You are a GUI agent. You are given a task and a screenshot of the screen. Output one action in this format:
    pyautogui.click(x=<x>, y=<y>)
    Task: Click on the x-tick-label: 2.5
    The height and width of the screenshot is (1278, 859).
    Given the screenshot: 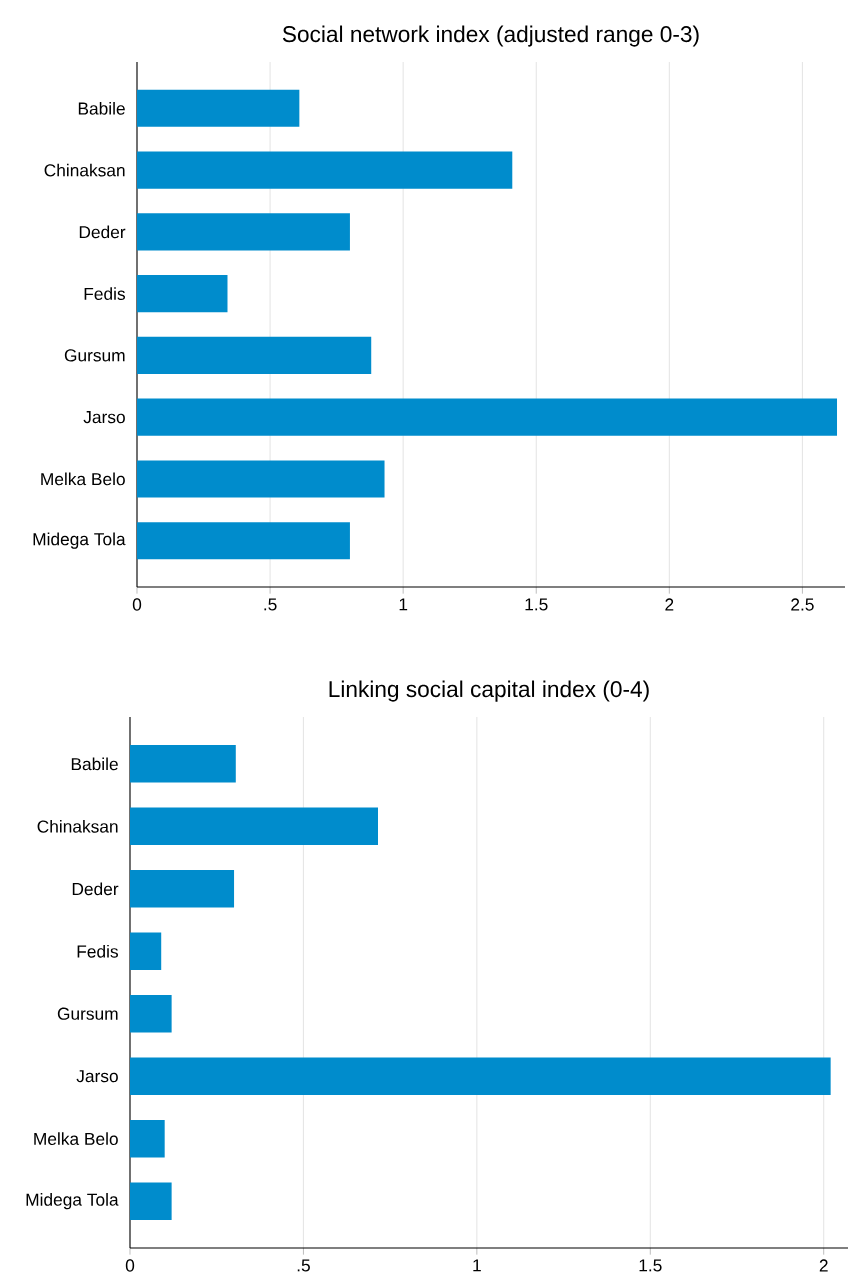 What is the action you would take?
    pyautogui.click(x=802, y=604)
    